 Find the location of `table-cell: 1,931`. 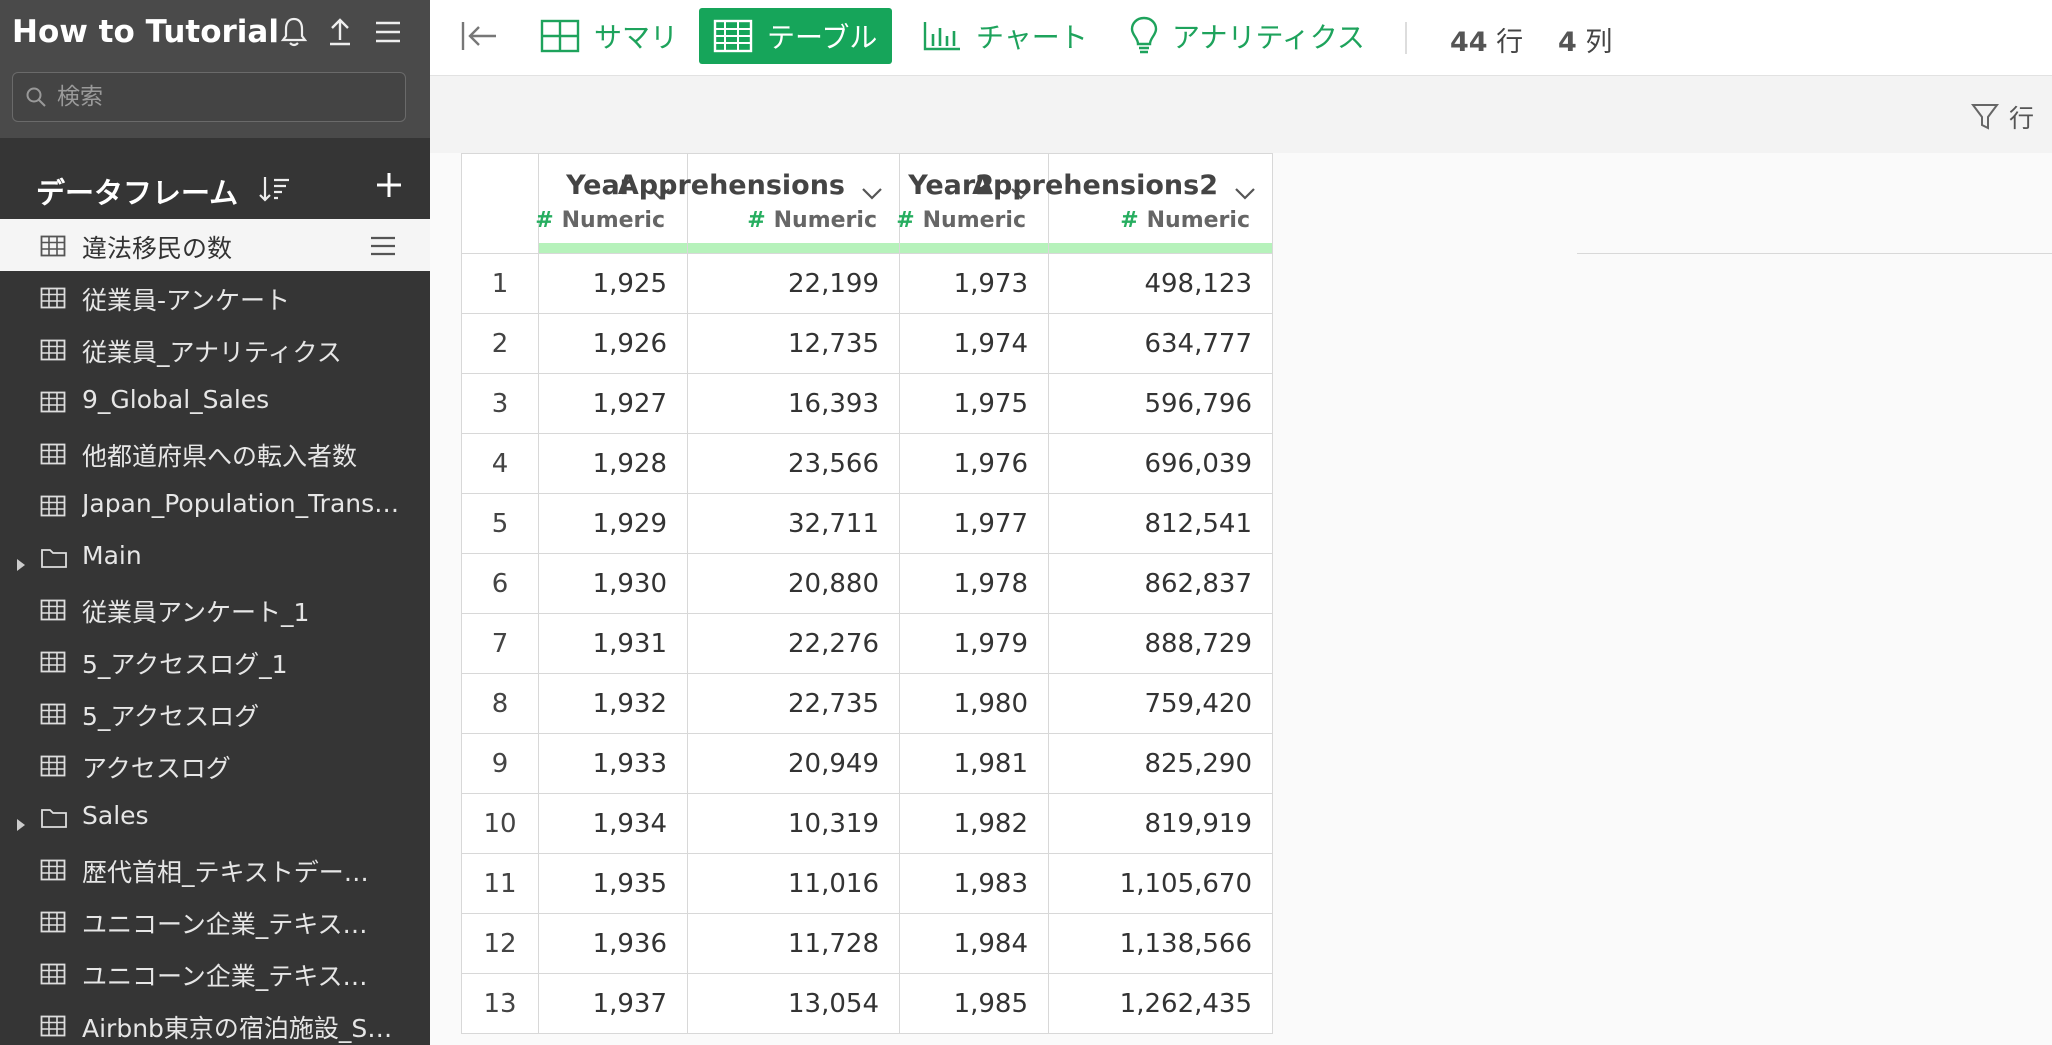

table-cell: 1,931 is located at coordinates (613, 643).